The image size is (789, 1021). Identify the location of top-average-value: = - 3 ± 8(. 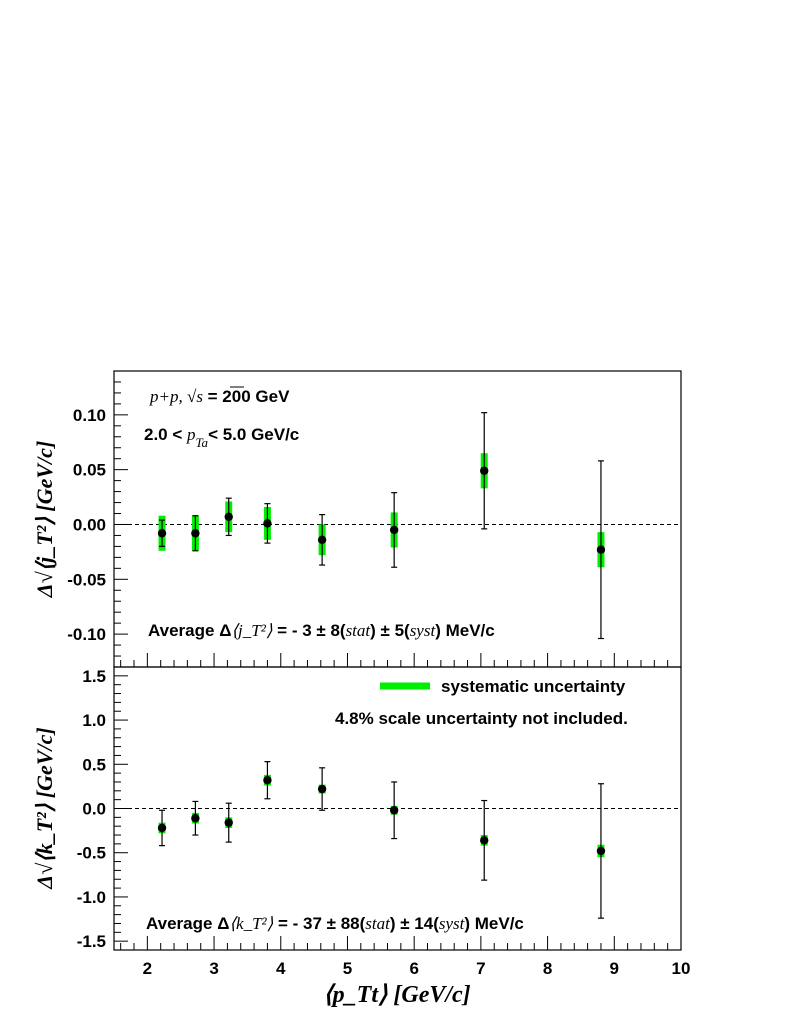
(308, 630).